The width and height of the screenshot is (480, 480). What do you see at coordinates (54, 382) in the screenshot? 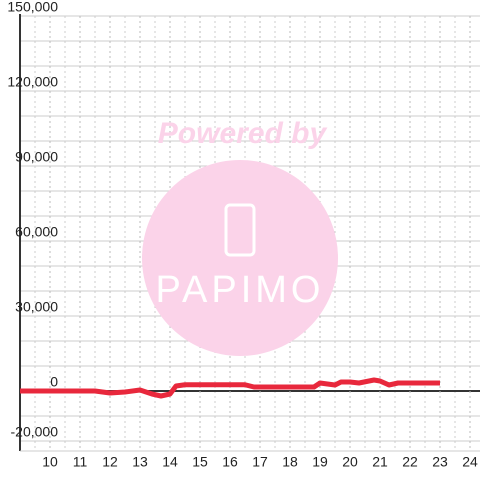
I see `y-tick-label: 0` at bounding box center [54, 382].